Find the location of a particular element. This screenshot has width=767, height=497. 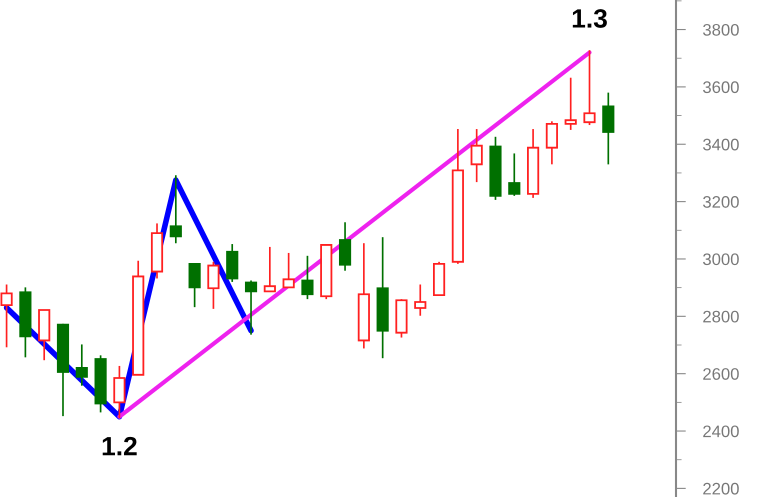

annotation: 1.3 is located at coordinates (589, 18).